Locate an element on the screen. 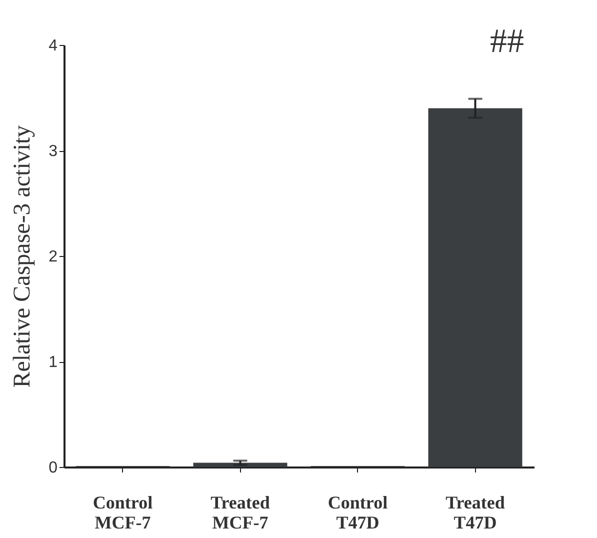 The width and height of the screenshot is (597, 538). y-axis-title: Relative Caspase-3 activity is located at coordinates (23, 256).